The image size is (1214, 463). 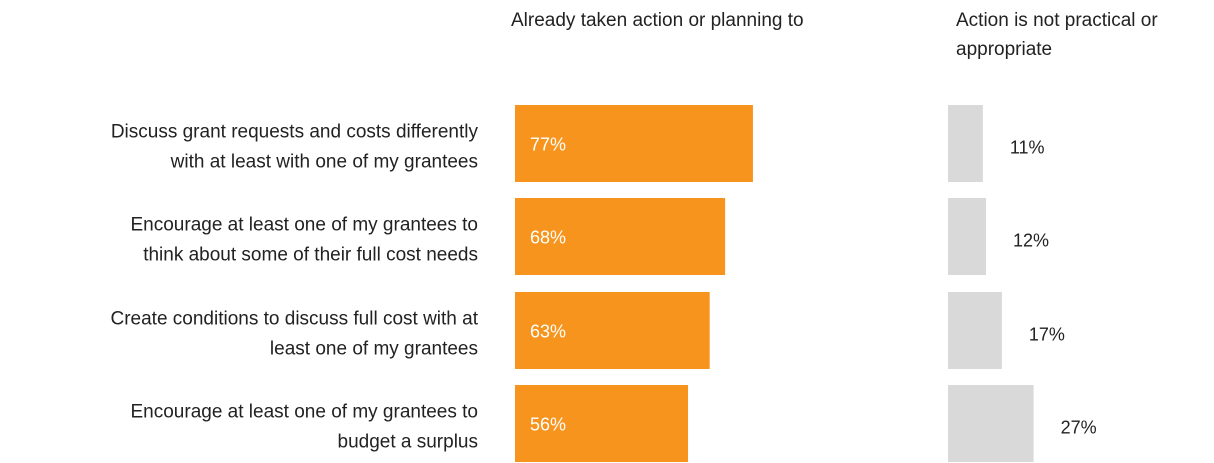 What do you see at coordinates (548, 332) in the screenshot?
I see `data-label-taken-action: 63%` at bounding box center [548, 332].